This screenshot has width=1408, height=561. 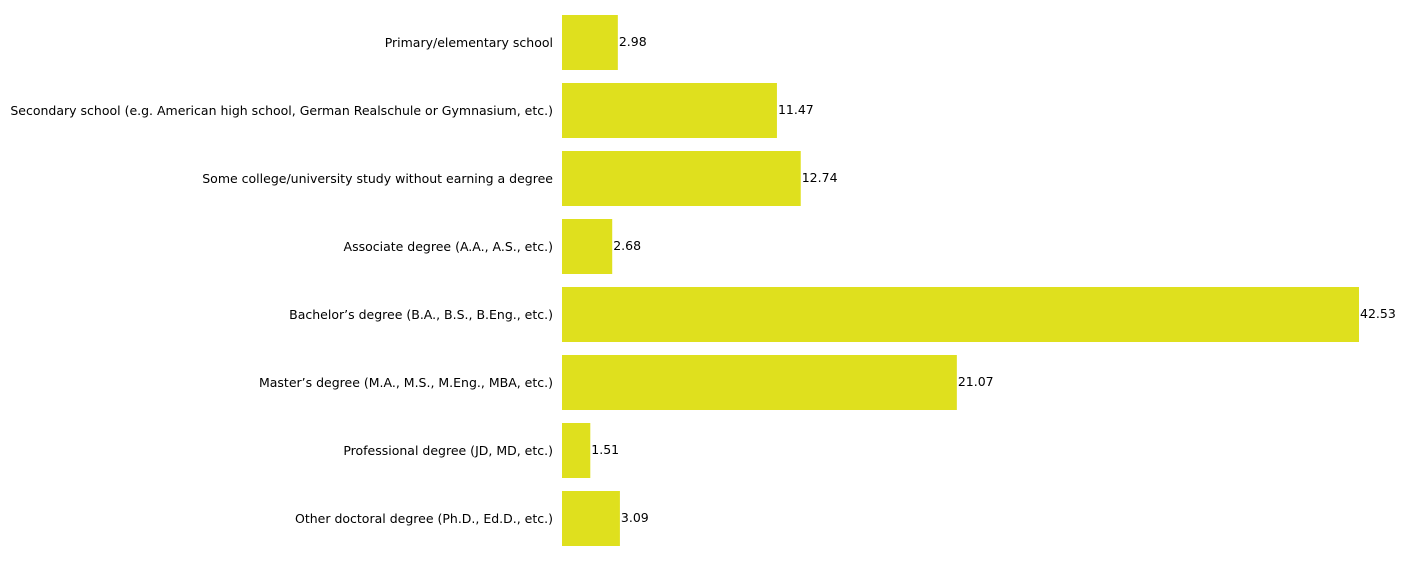 What do you see at coordinates (448, 450) in the screenshot?
I see `category-label: Professional degree (JD, MD, etc.)` at bounding box center [448, 450].